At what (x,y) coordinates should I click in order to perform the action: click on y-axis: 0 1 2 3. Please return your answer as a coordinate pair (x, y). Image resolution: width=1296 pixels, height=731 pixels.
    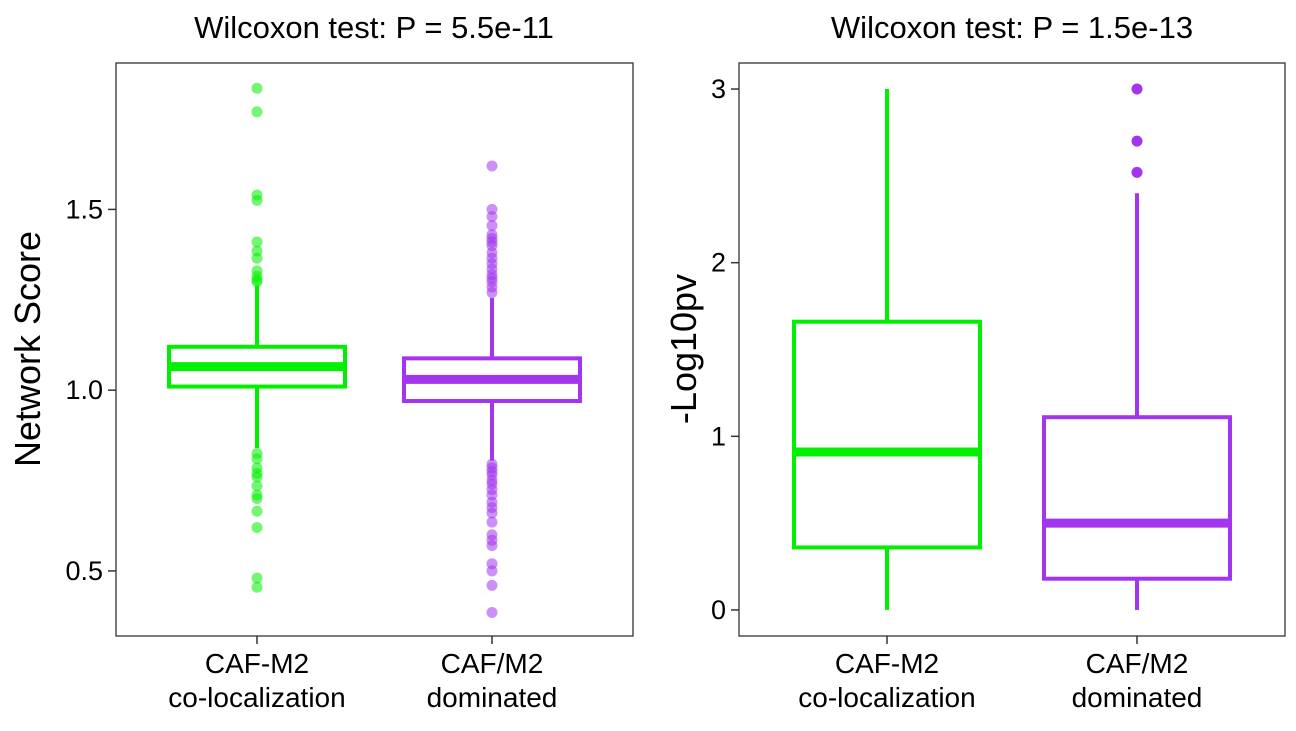
    Looking at the image, I should click on (725, 349).